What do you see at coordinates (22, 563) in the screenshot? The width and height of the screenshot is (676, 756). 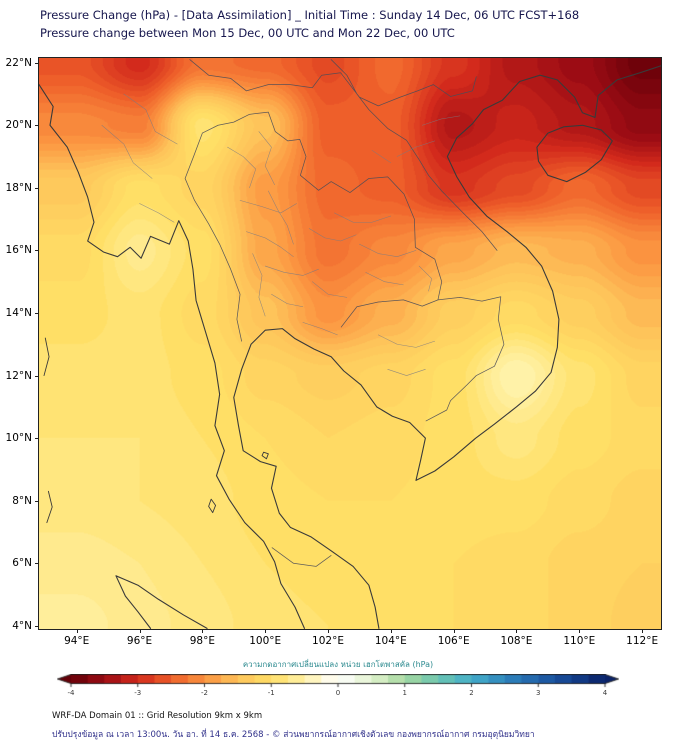 I see `y-axis-tick-label: 6°N` at bounding box center [22, 563].